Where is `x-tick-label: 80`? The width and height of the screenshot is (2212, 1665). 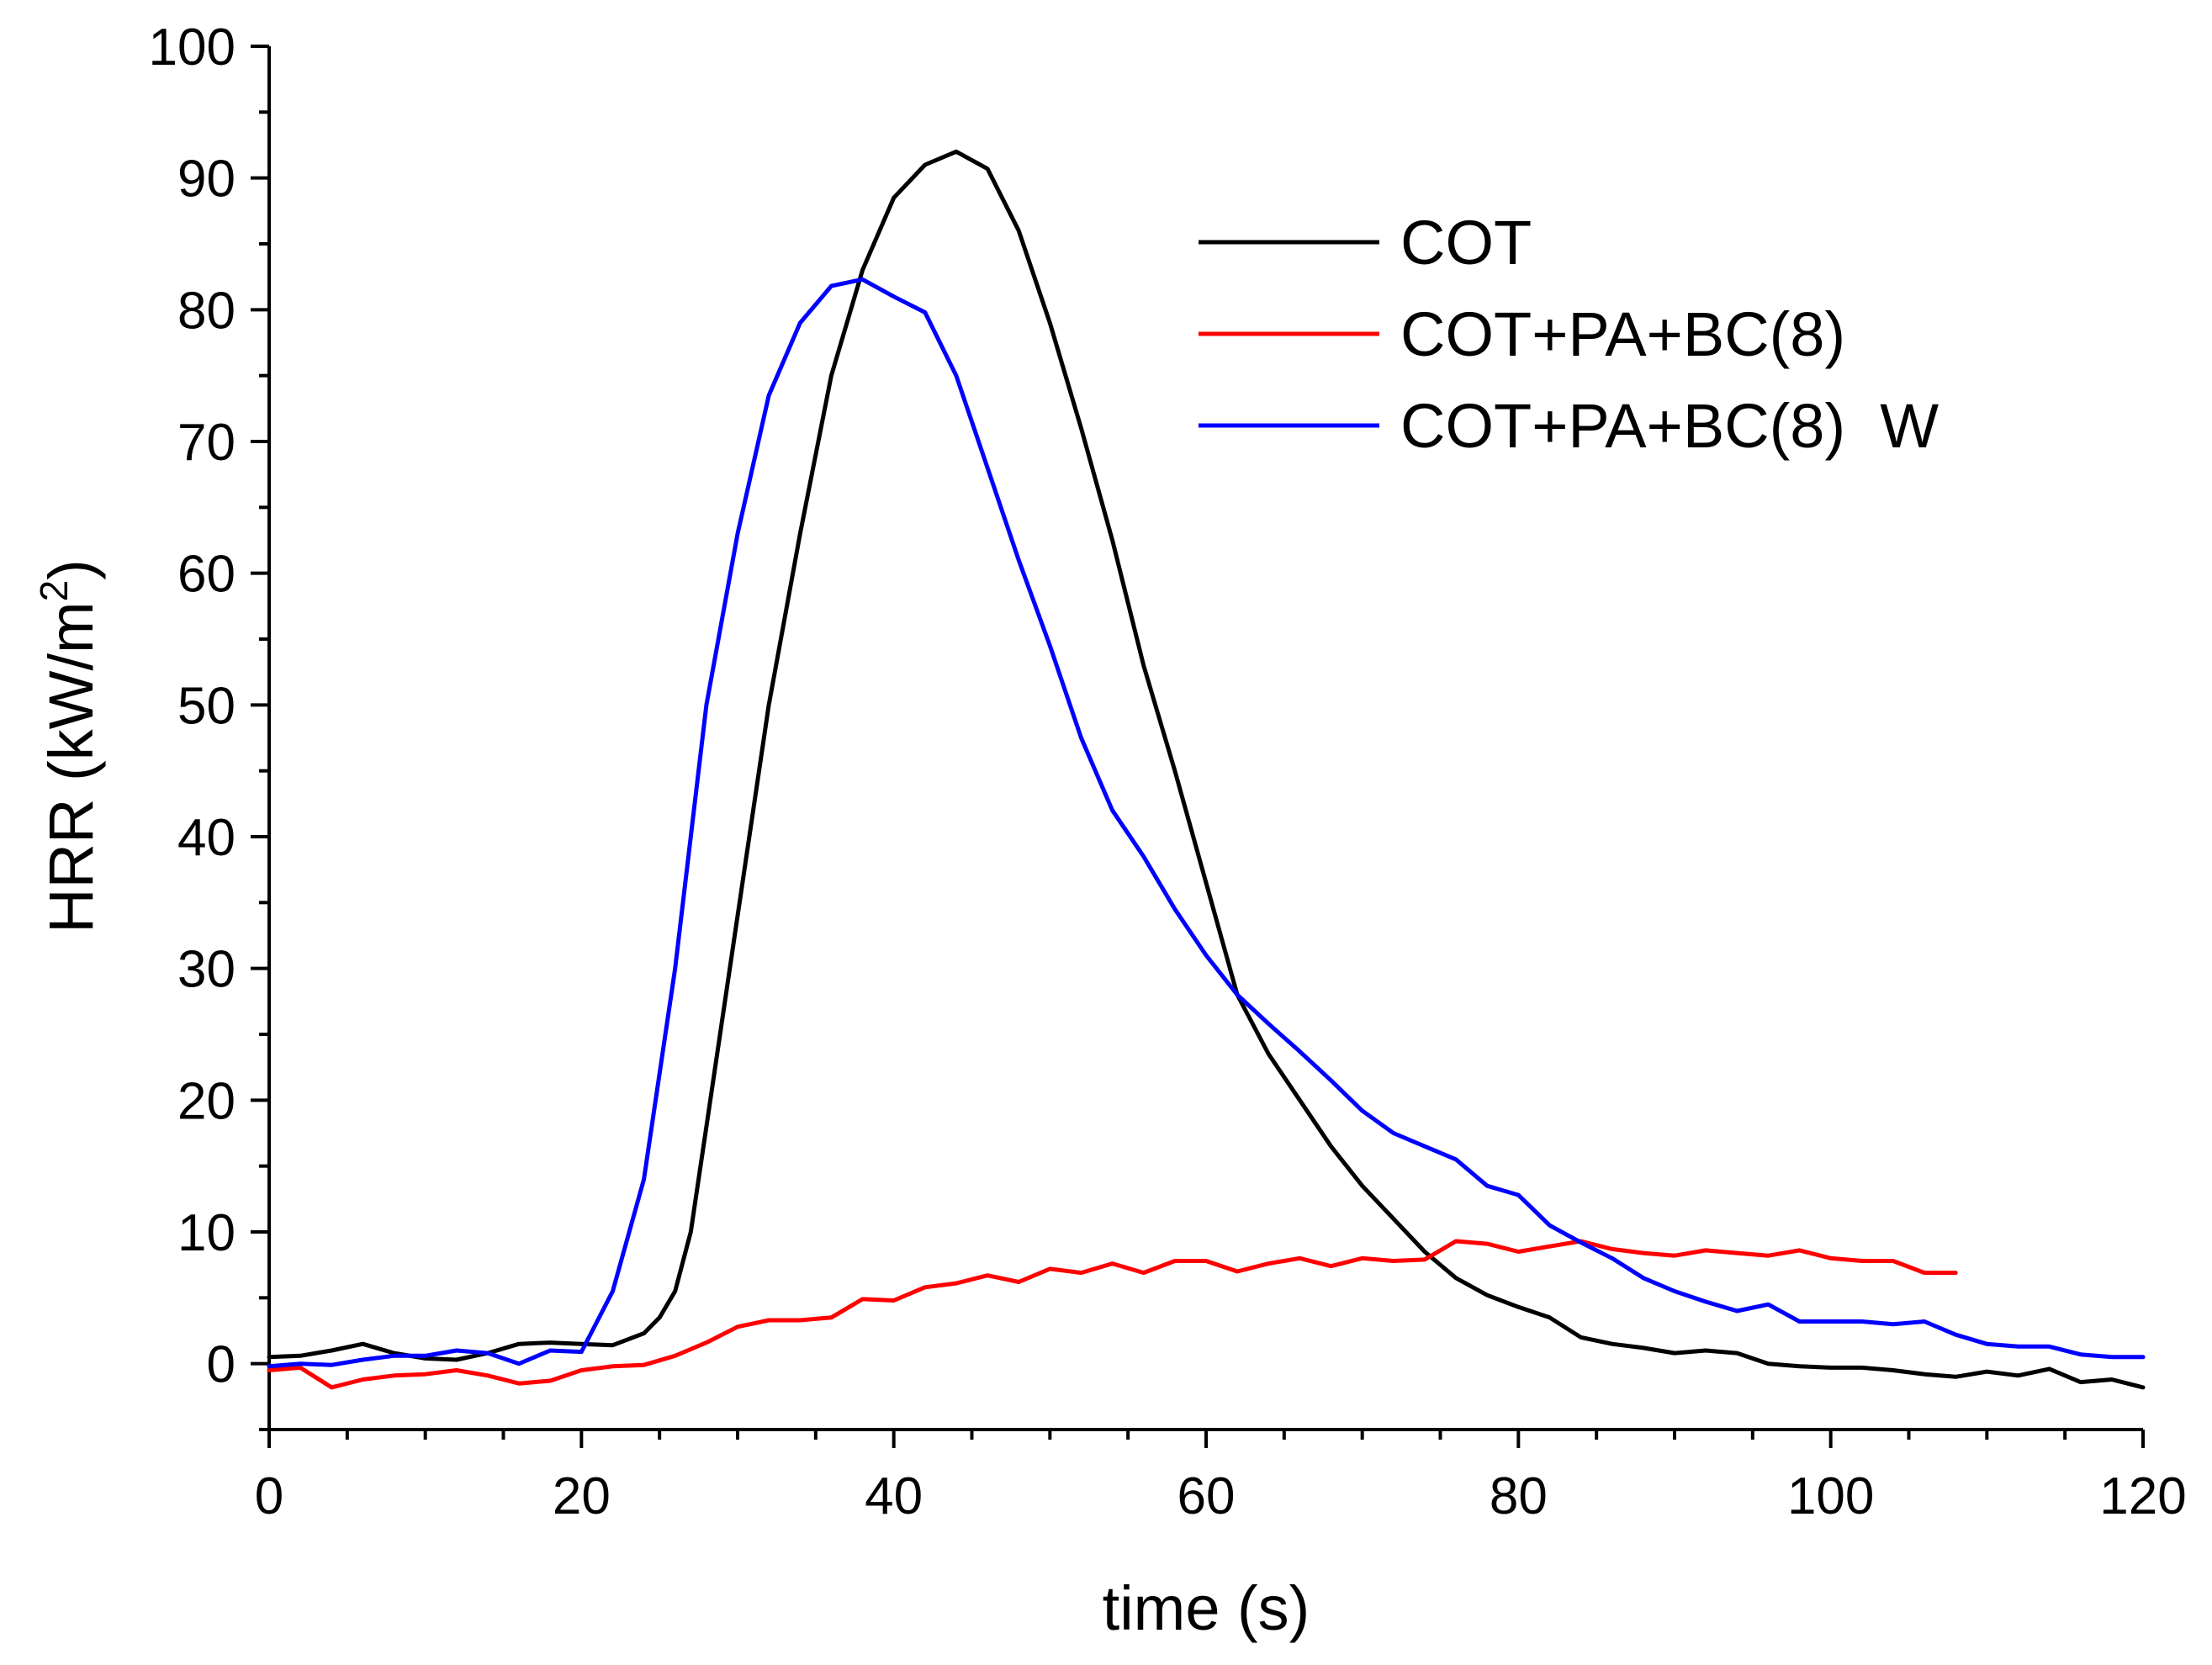
x-tick-label: 80 is located at coordinates (1519, 1496).